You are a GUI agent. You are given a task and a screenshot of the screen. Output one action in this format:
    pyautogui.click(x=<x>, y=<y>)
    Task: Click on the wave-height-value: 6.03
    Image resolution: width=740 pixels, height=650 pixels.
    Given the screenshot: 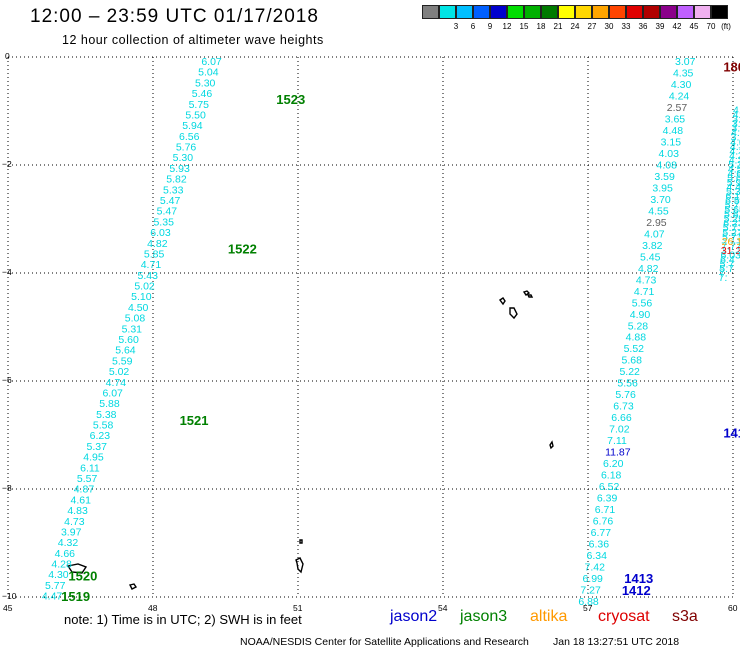 What is the action you would take?
    pyautogui.click(x=160, y=233)
    